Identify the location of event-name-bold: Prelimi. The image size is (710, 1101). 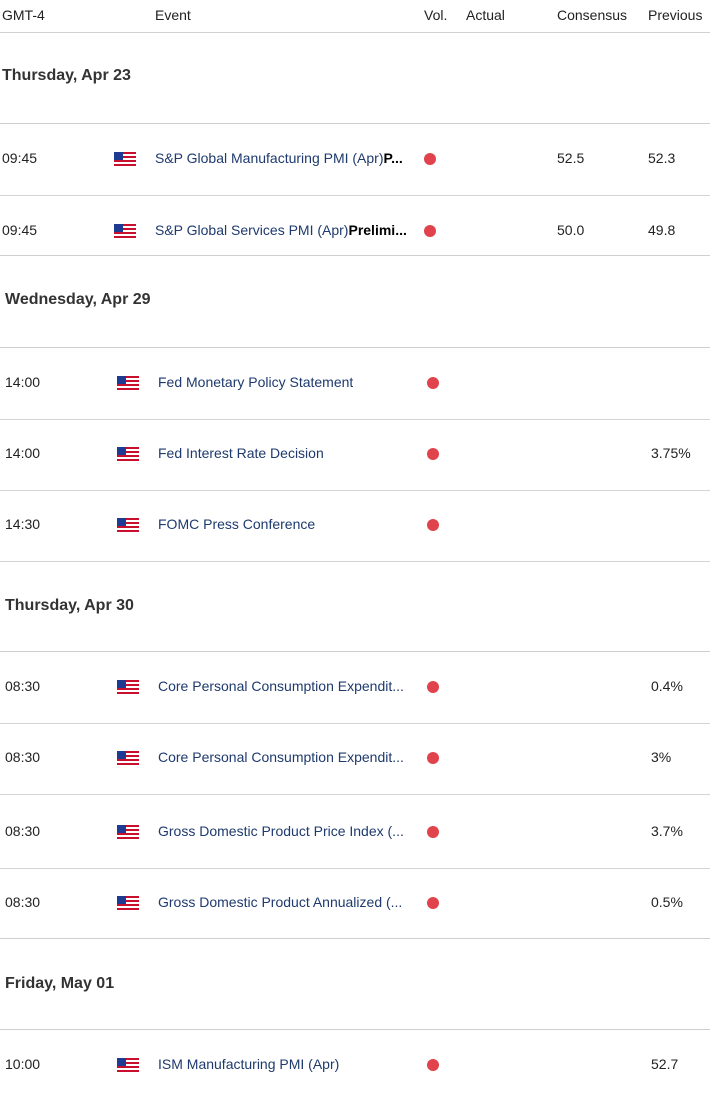
(372, 230).